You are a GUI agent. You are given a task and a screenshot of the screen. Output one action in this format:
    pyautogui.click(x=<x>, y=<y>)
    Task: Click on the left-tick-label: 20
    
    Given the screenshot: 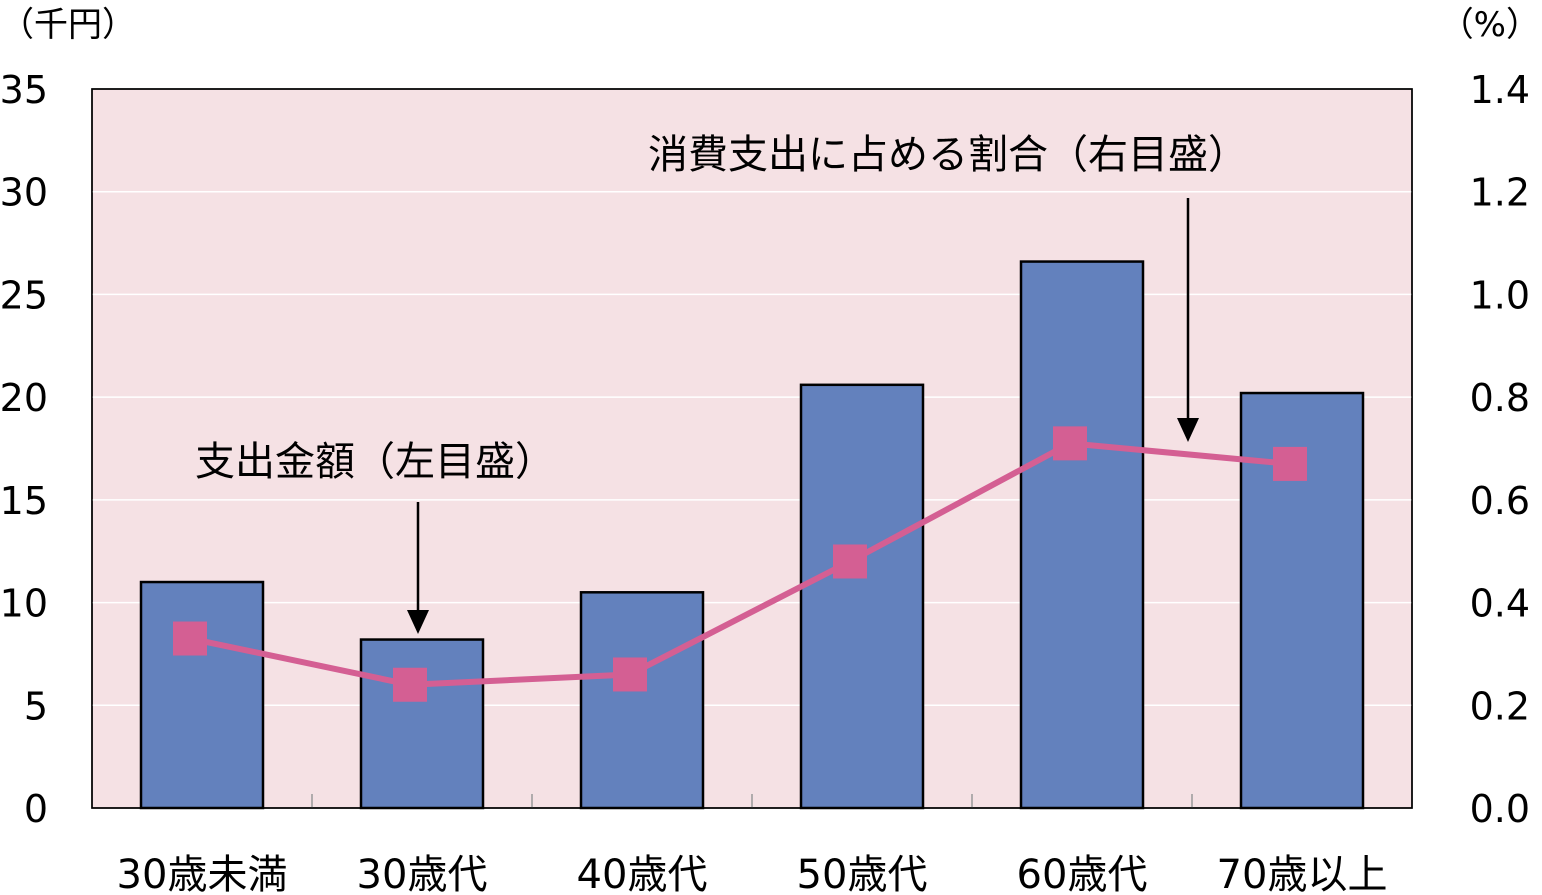 What is the action you would take?
    pyautogui.click(x=24, y=398)
    